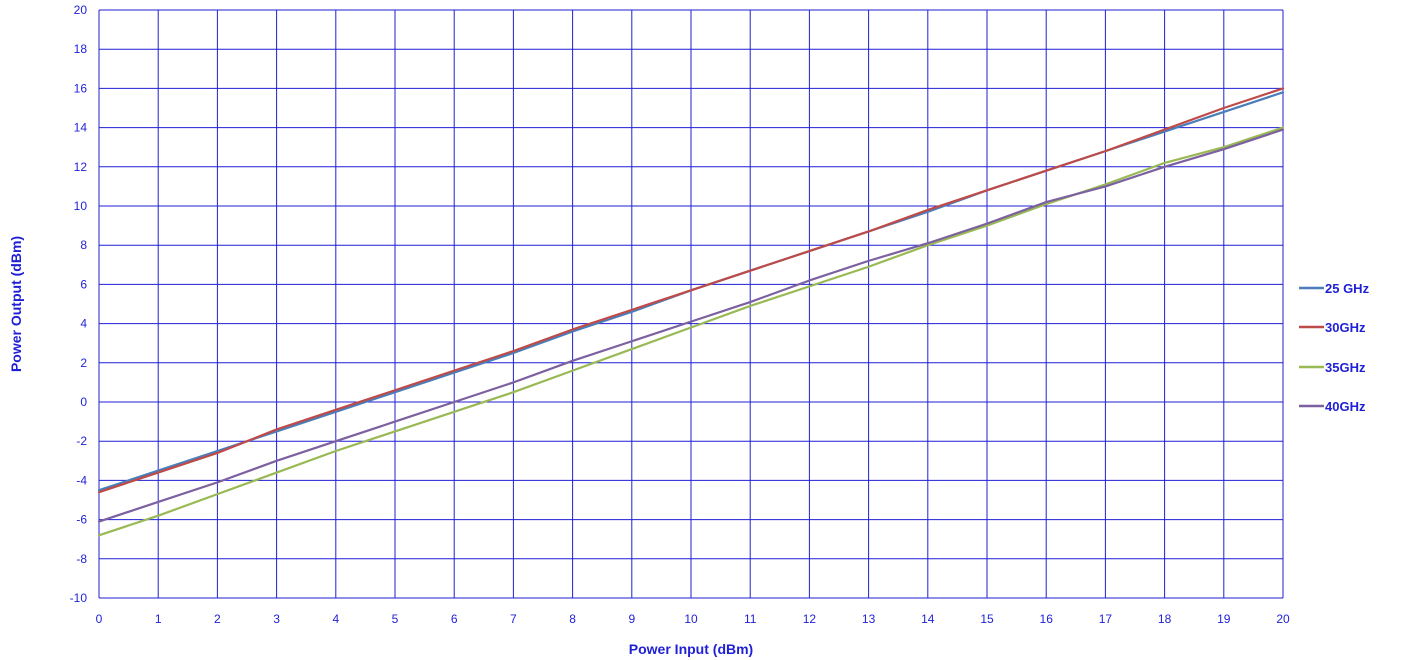 The width and height of the screenshot is (1418, 660). Describe the element at coordinates (987, 619) in the screenshot. I see `x-tick-label: 15` at that location.